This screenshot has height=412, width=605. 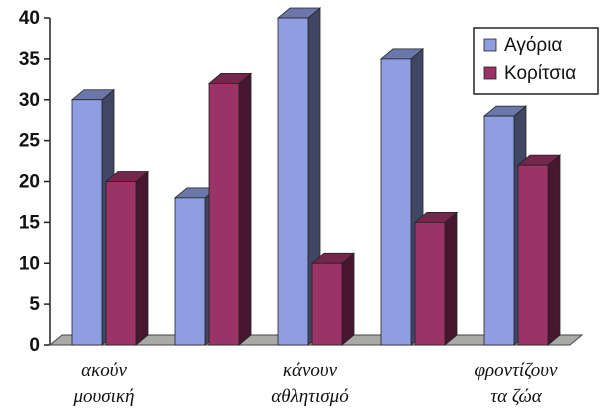 I want to click on y-tick-label: 20, so click(x=29, y=182).